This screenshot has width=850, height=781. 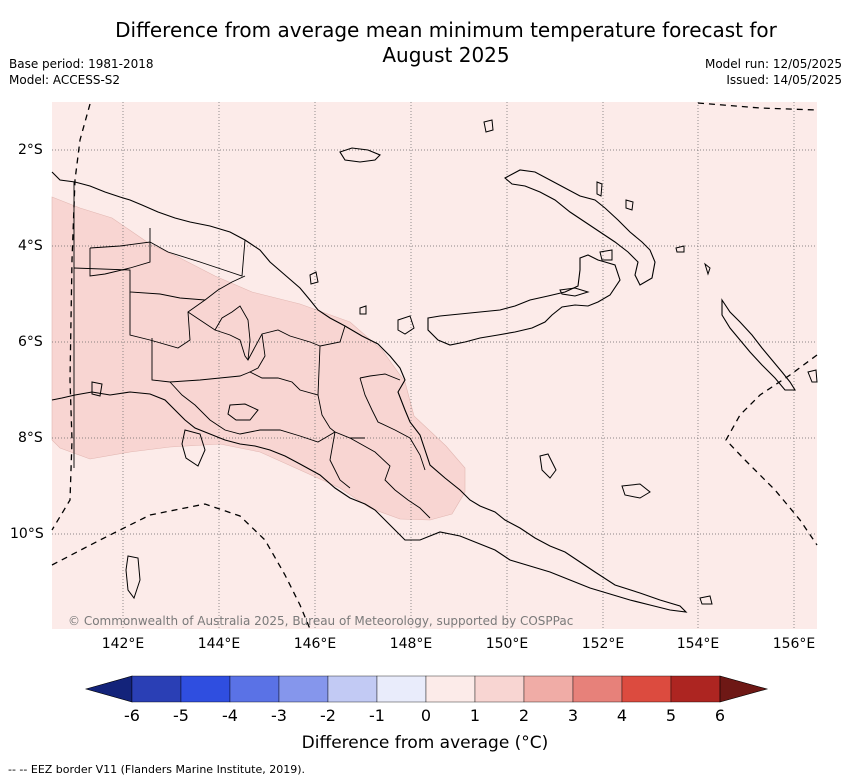 What do you see at coordinates (773, 72) in the screenshot?
I see `meta-right: Model run: 12/05/2025 Issued: 14/05/2025` at bounding box center [773, 72].